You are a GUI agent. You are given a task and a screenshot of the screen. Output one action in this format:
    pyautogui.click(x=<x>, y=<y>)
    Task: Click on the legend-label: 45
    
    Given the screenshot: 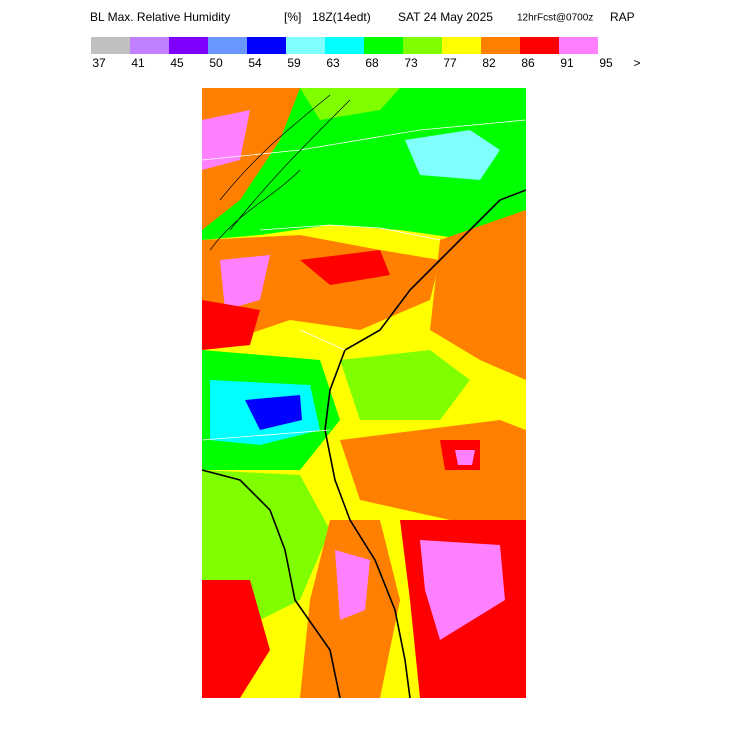 What is the action you would take?
    pyautogui.click(x=177, y=63)
    